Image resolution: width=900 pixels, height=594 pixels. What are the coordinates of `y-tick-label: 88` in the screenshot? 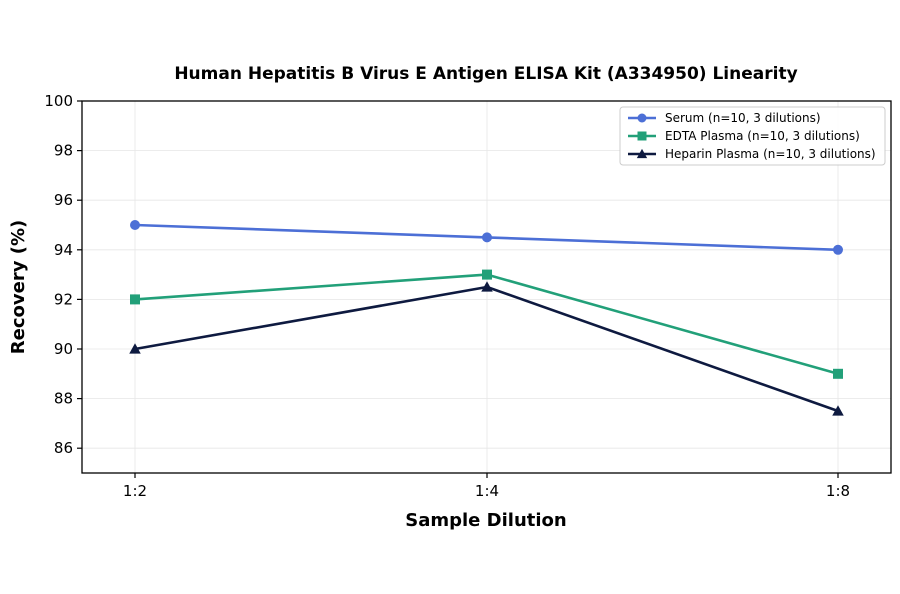 It's located at (63, 399).